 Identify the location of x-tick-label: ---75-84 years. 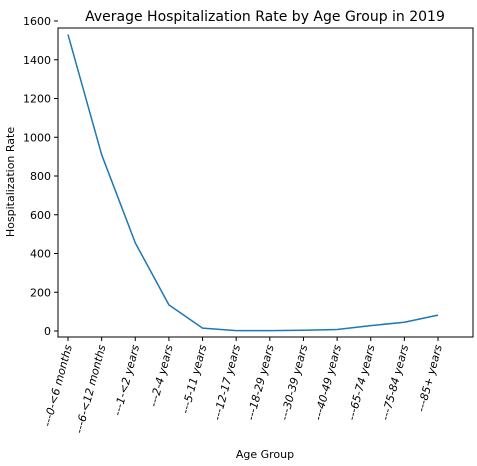
(395, 382).